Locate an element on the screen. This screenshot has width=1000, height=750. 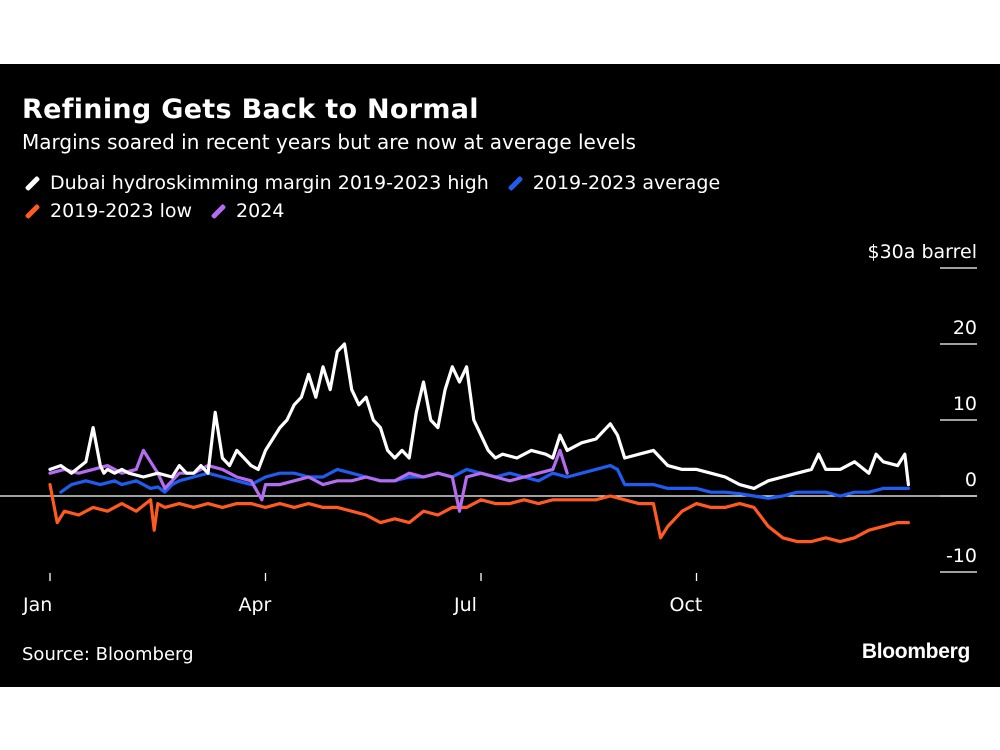
bloomberg-logo: Bloomberg is located at coordinates (915, 651).